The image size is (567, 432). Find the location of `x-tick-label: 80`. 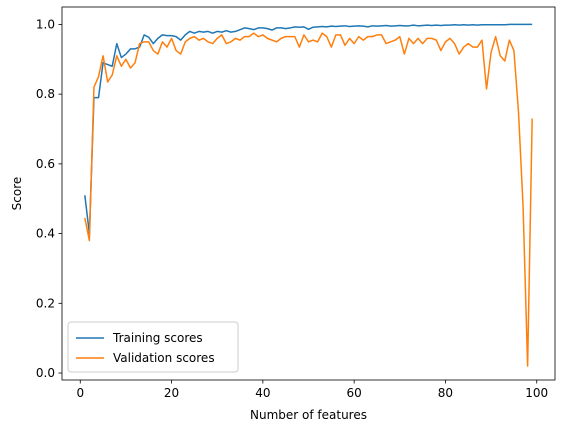

x-tick-label: 80 is located at coordinates (445, 393).